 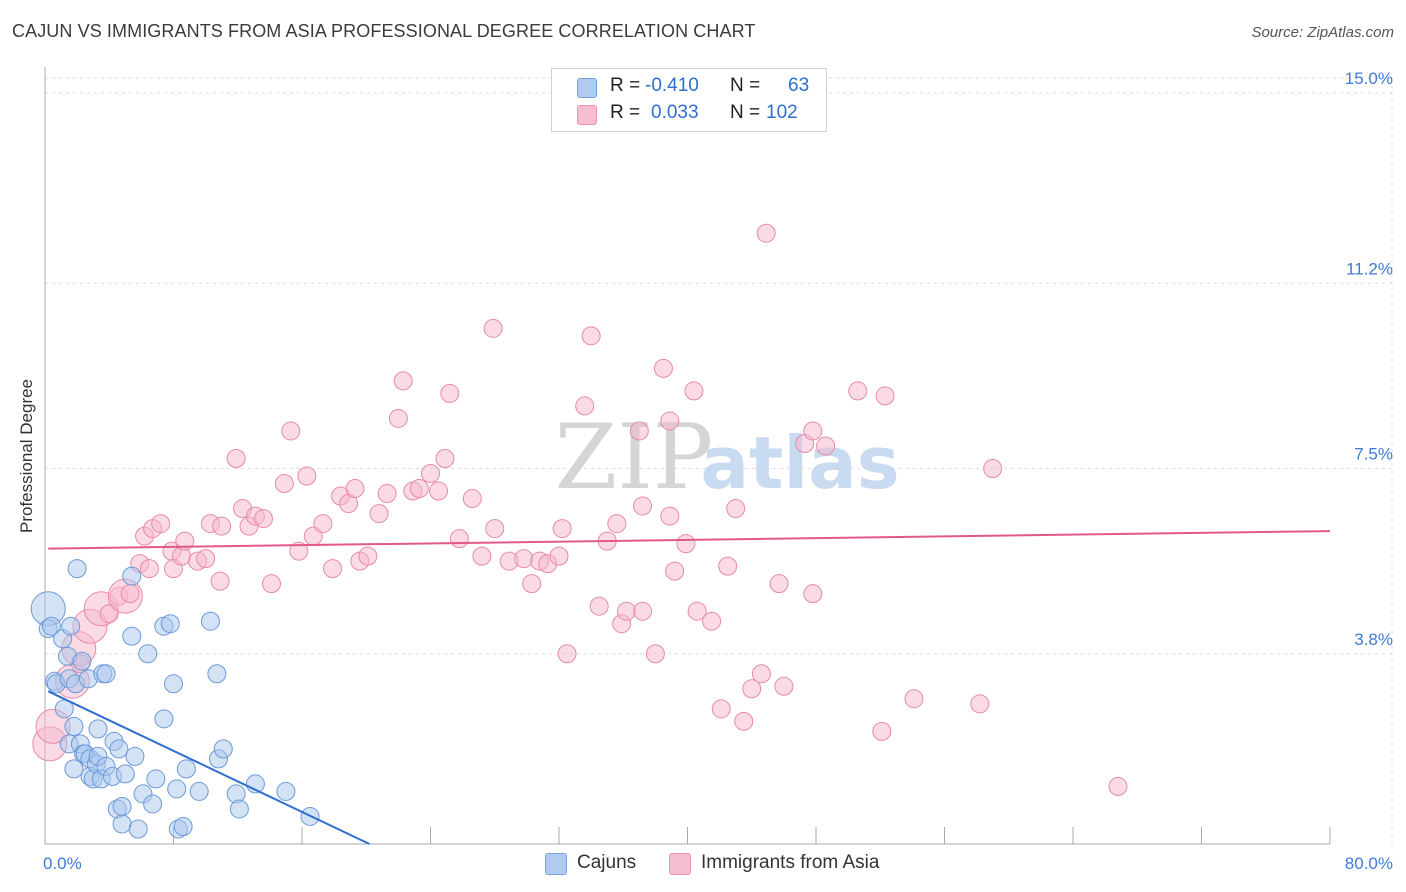 I want to click on y-tick-label: 11.2%, so click(x=1369, y=268).